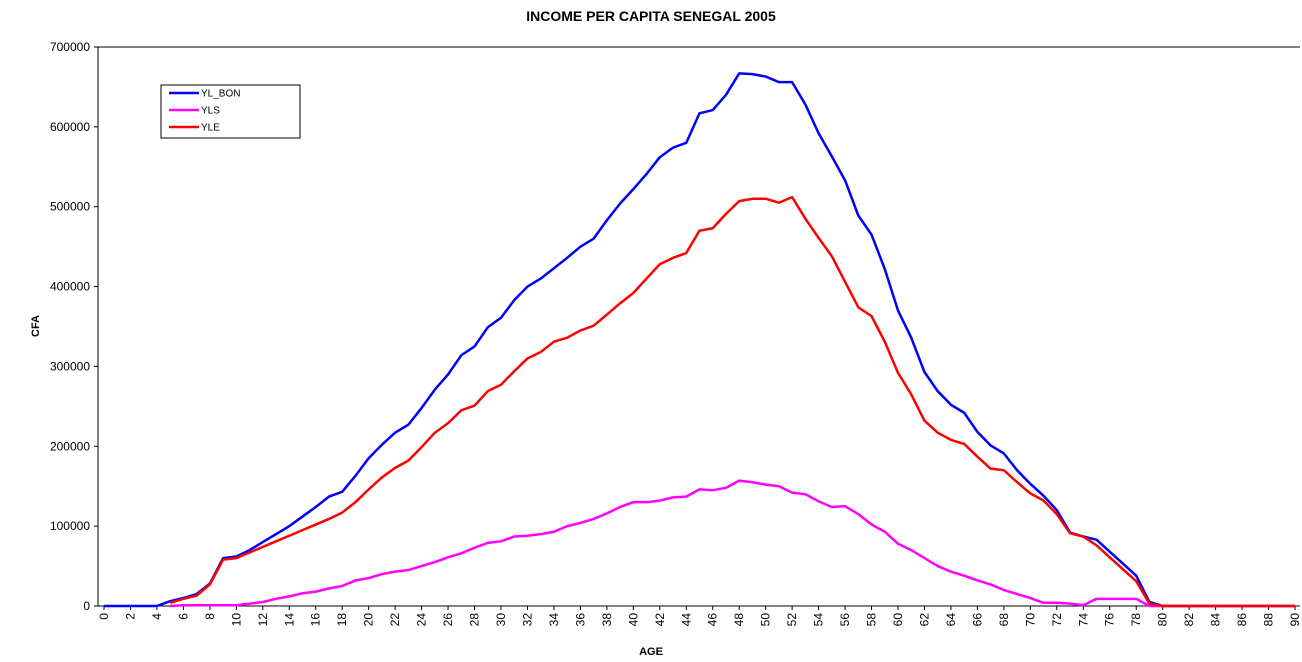 This screenshot has height=662, width=1302. I want to click on x-tick-label: 50, so click(766, 620).